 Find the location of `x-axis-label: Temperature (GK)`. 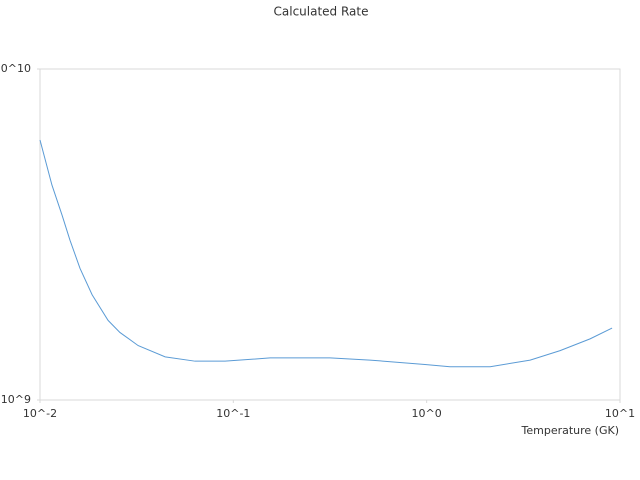

x-axis-label: Temperature (GK) is located at coordinates (570, 430).